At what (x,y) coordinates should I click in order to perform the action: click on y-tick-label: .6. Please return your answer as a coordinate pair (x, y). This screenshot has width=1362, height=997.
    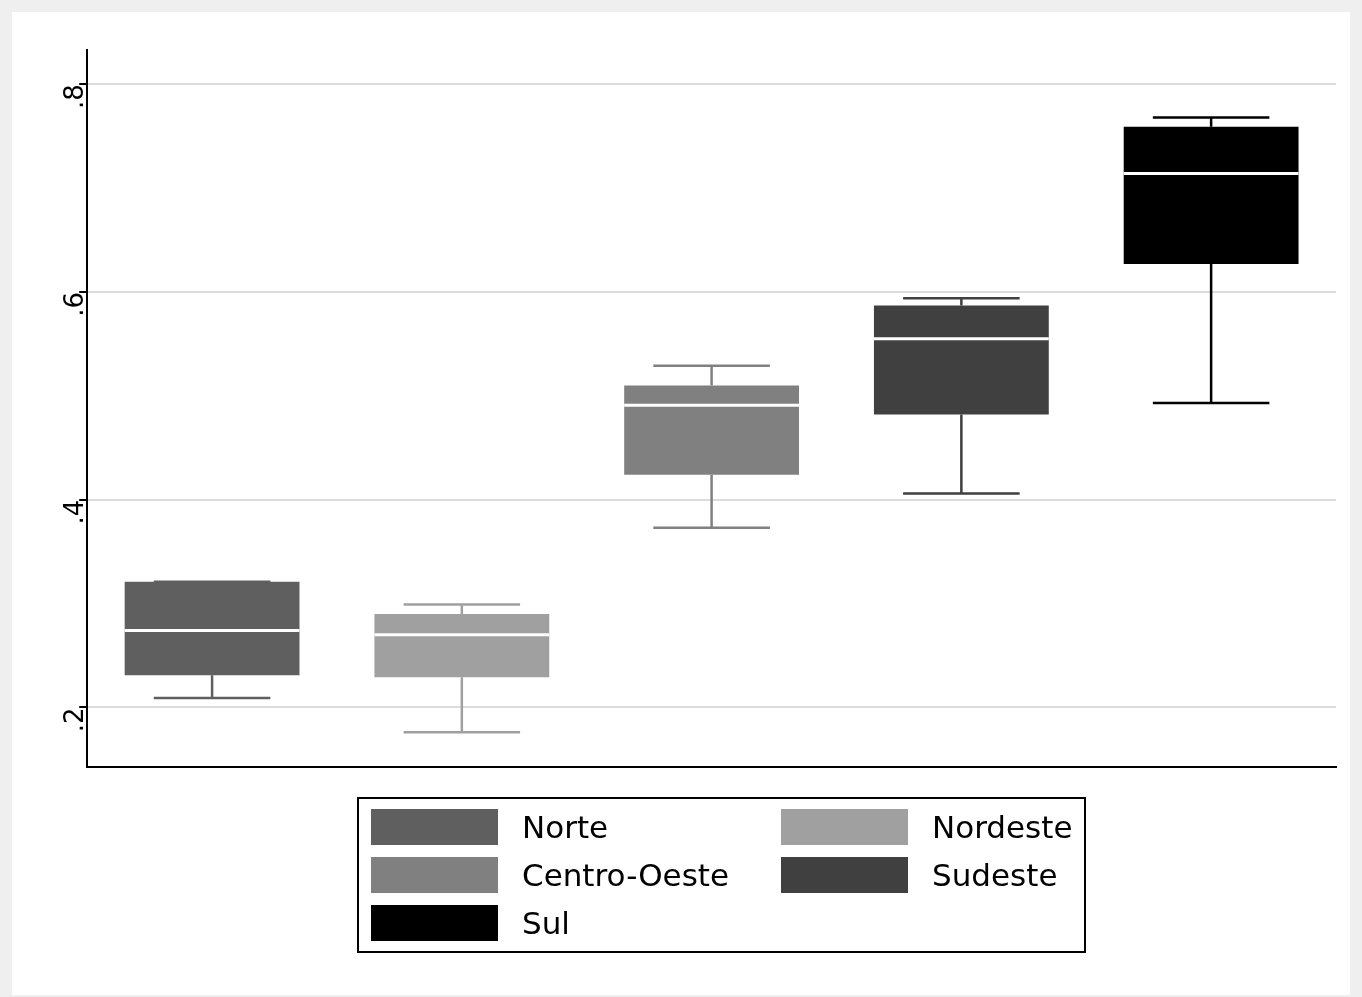
    Looking at the image, I should click on (73, 304).